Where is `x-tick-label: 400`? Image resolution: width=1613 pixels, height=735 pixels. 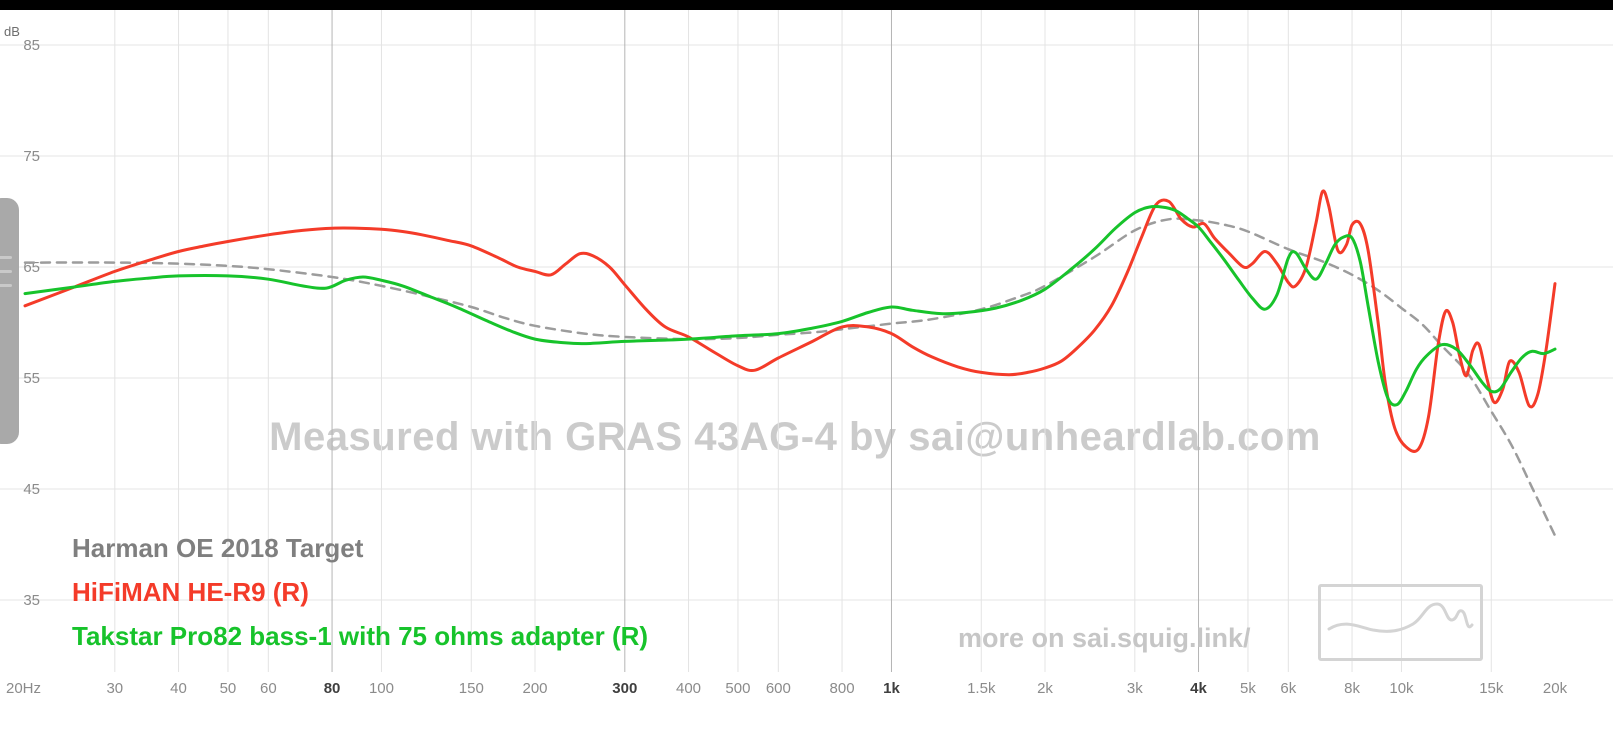 x-tick-label: 400 is located at coordinates (688, 688).